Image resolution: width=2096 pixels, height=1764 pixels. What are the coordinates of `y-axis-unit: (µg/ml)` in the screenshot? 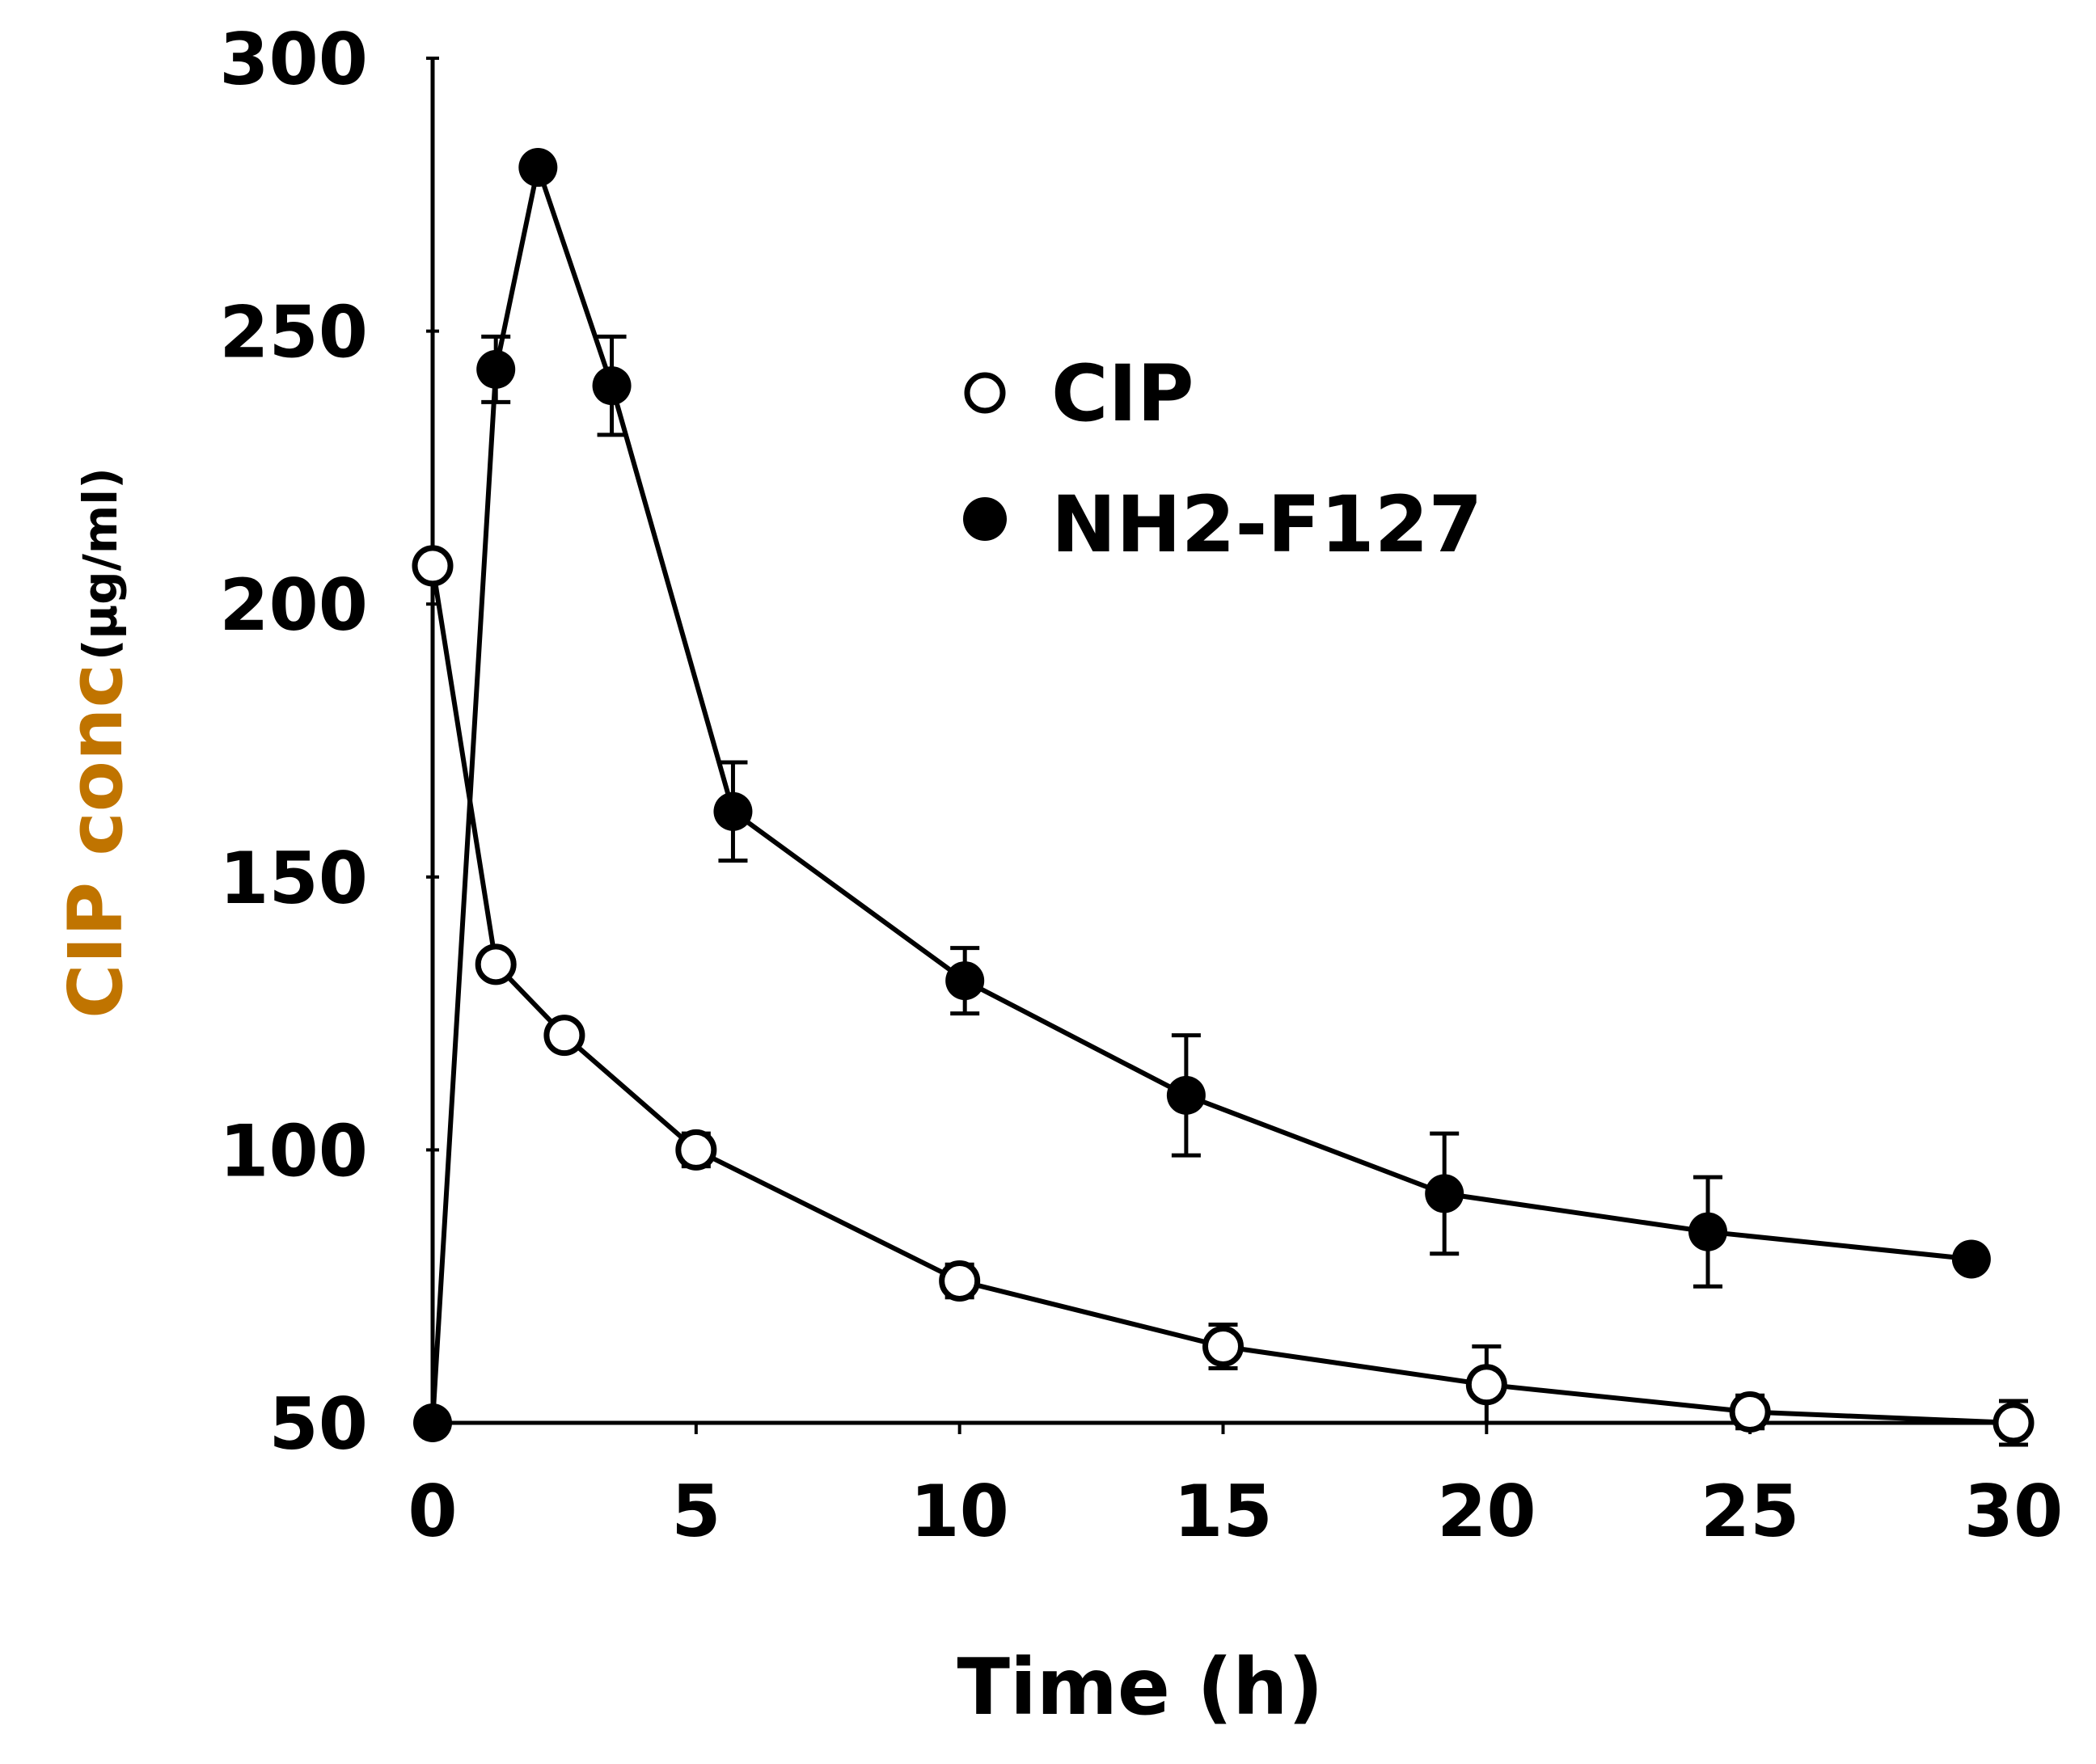 It's located at (101, 564).